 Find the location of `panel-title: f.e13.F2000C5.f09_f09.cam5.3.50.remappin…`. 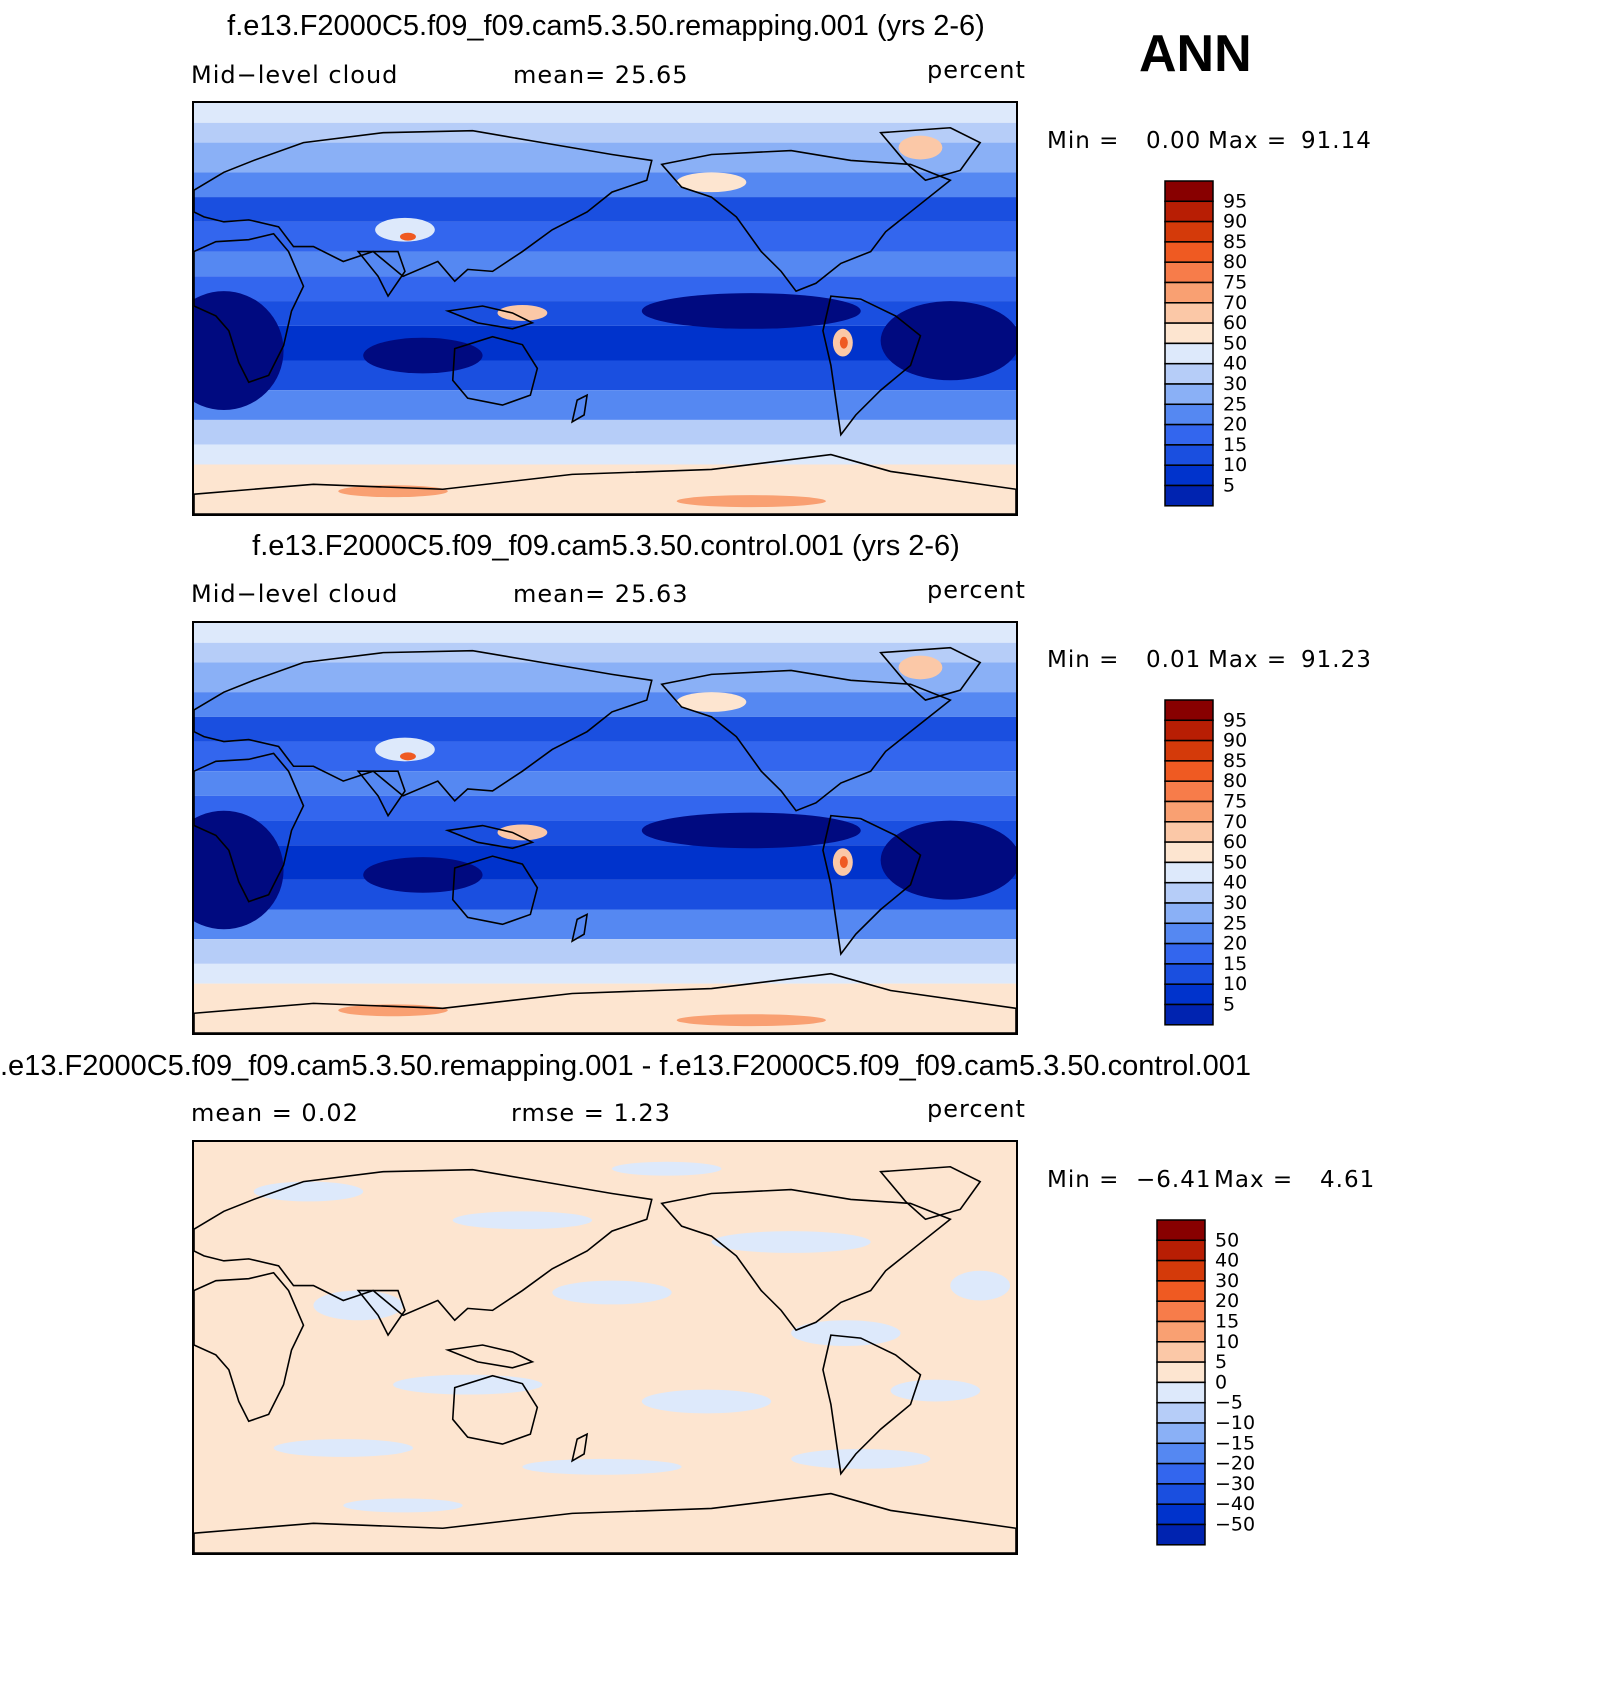

panel-title: f.e13.F2000C5.f09_f09.cam5.3.50.remappin… is located at coordinates (606, 26).